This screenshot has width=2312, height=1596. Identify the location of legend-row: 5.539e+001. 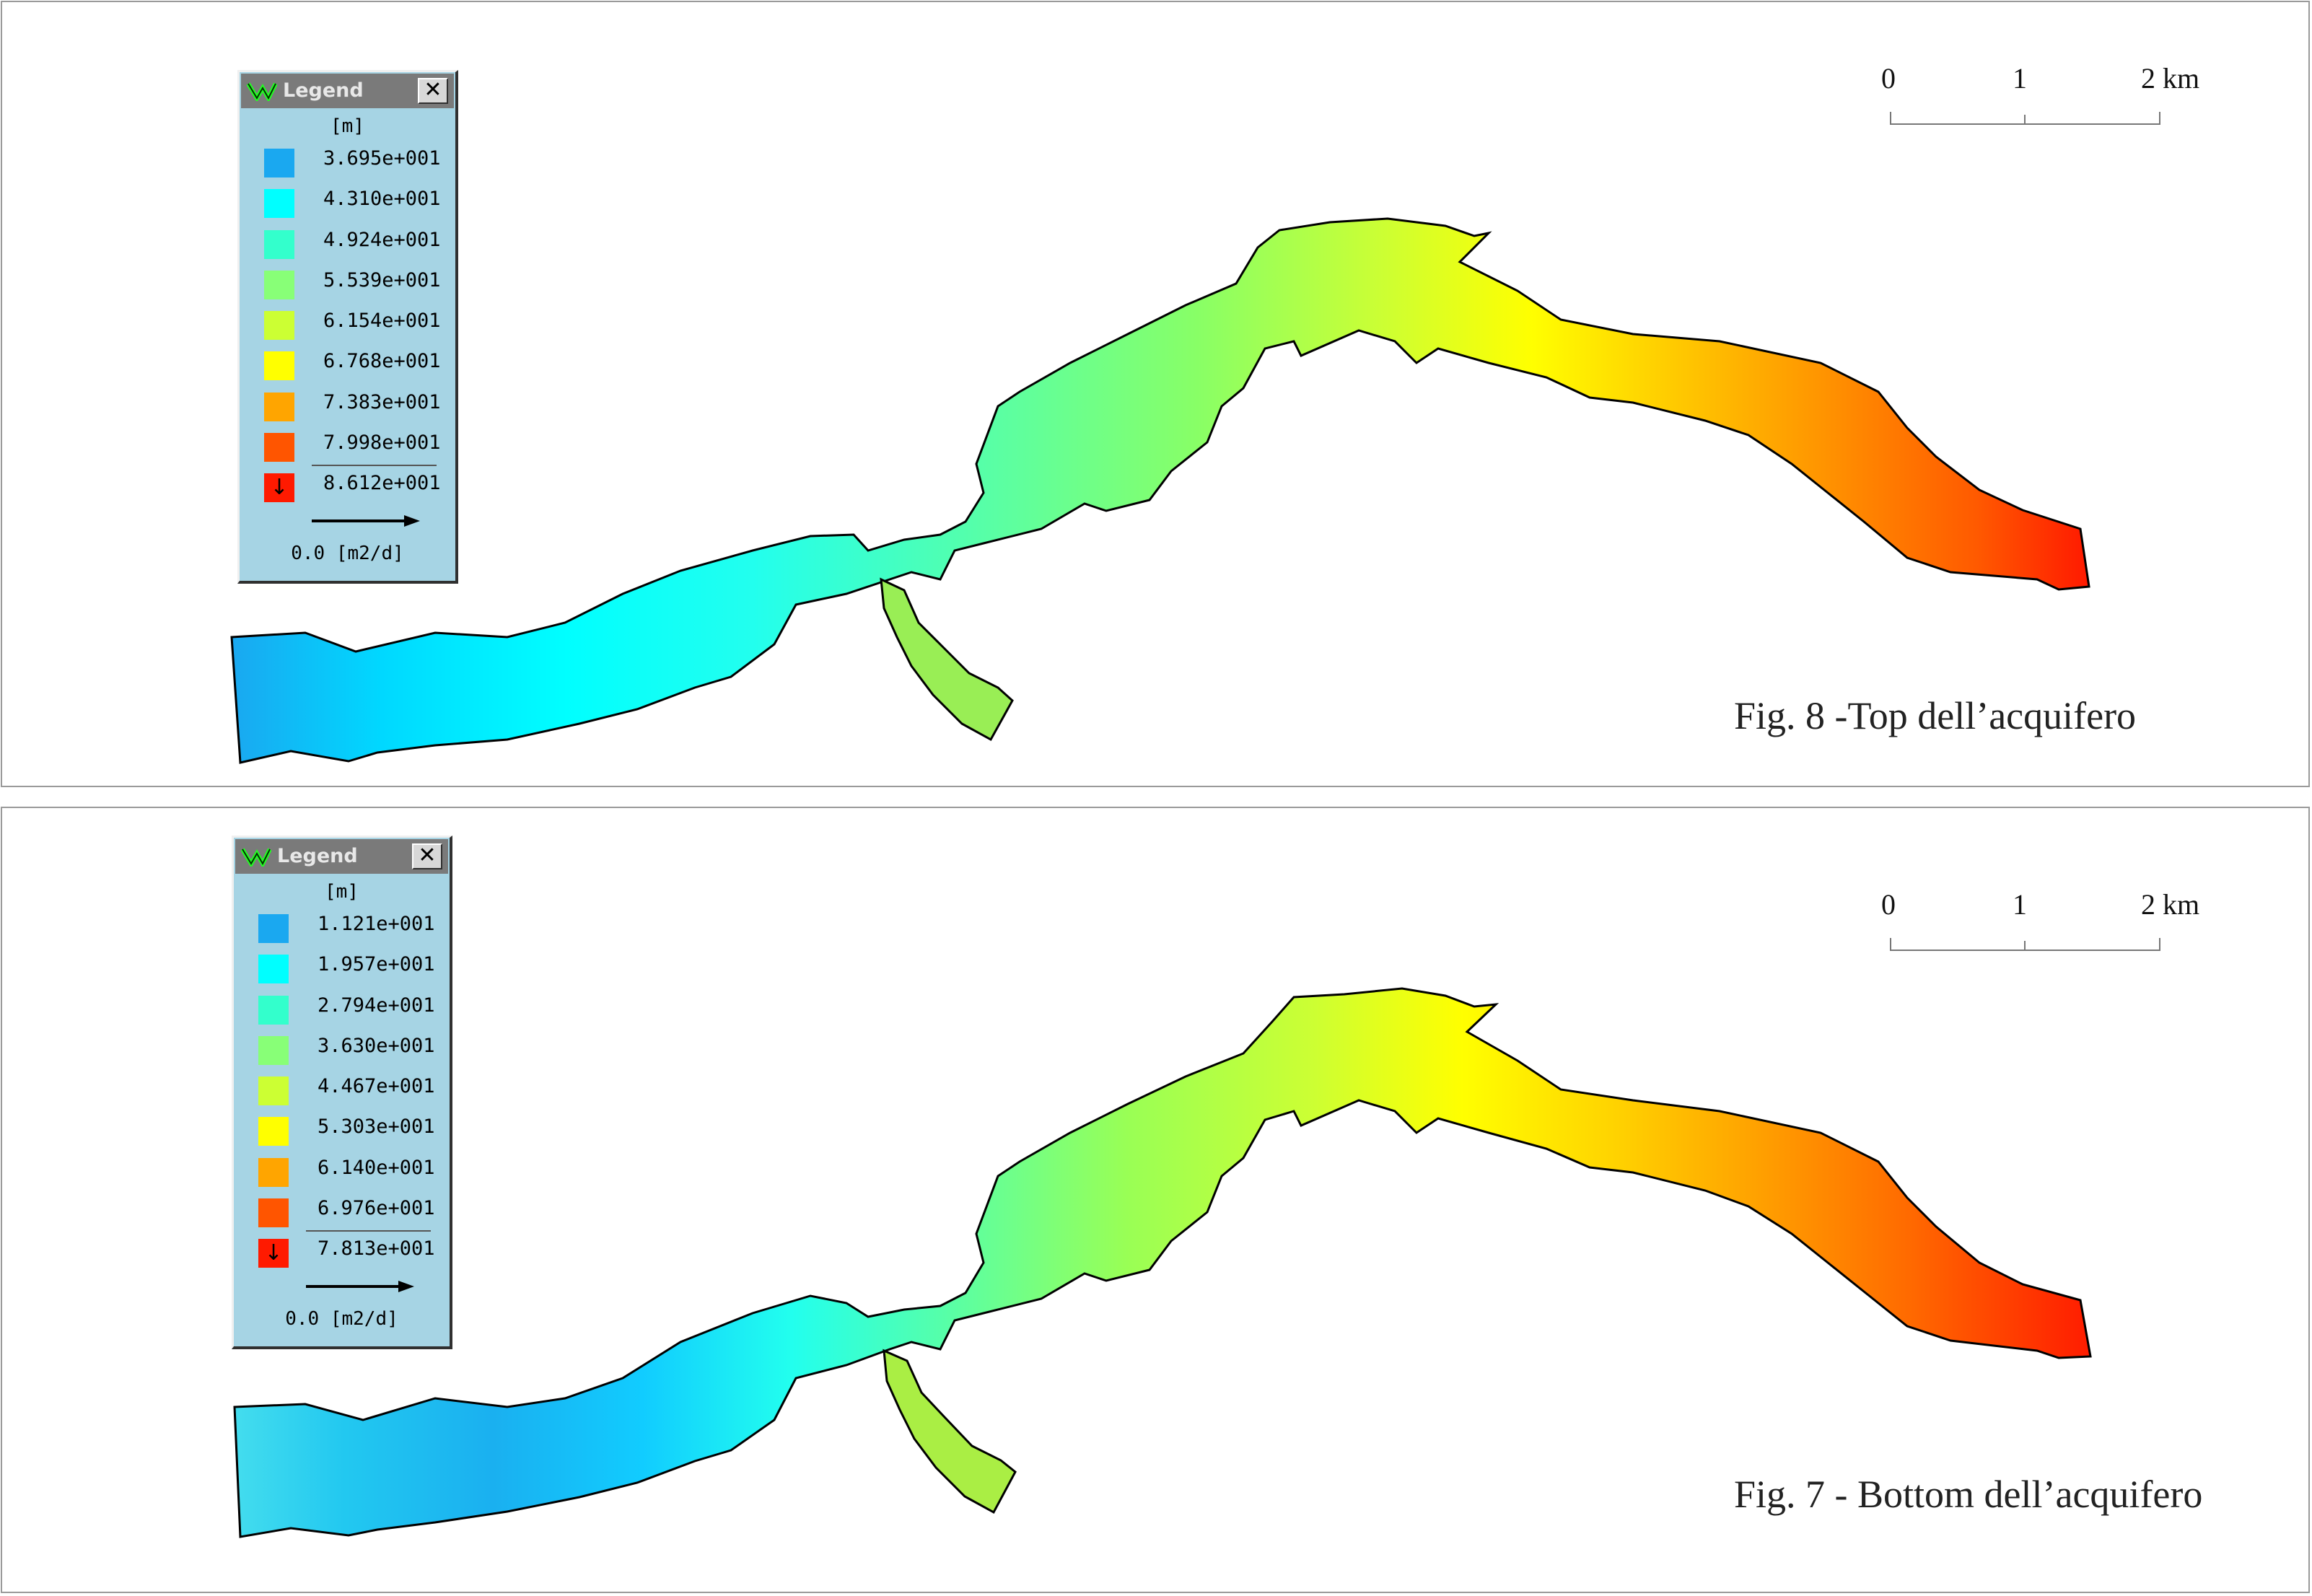
(347, 283).